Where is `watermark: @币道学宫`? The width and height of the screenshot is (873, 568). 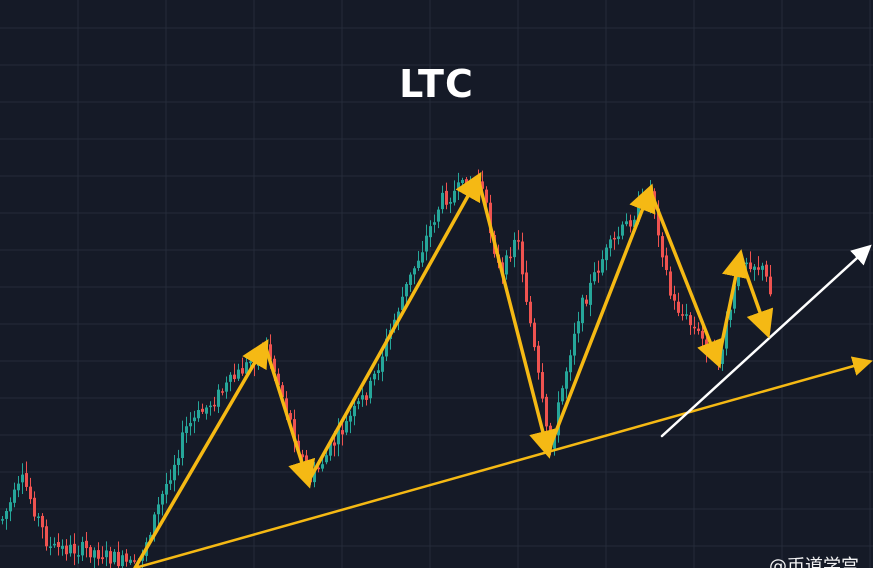 watermark: @币道学宫 is located at coordinates (814, 562).